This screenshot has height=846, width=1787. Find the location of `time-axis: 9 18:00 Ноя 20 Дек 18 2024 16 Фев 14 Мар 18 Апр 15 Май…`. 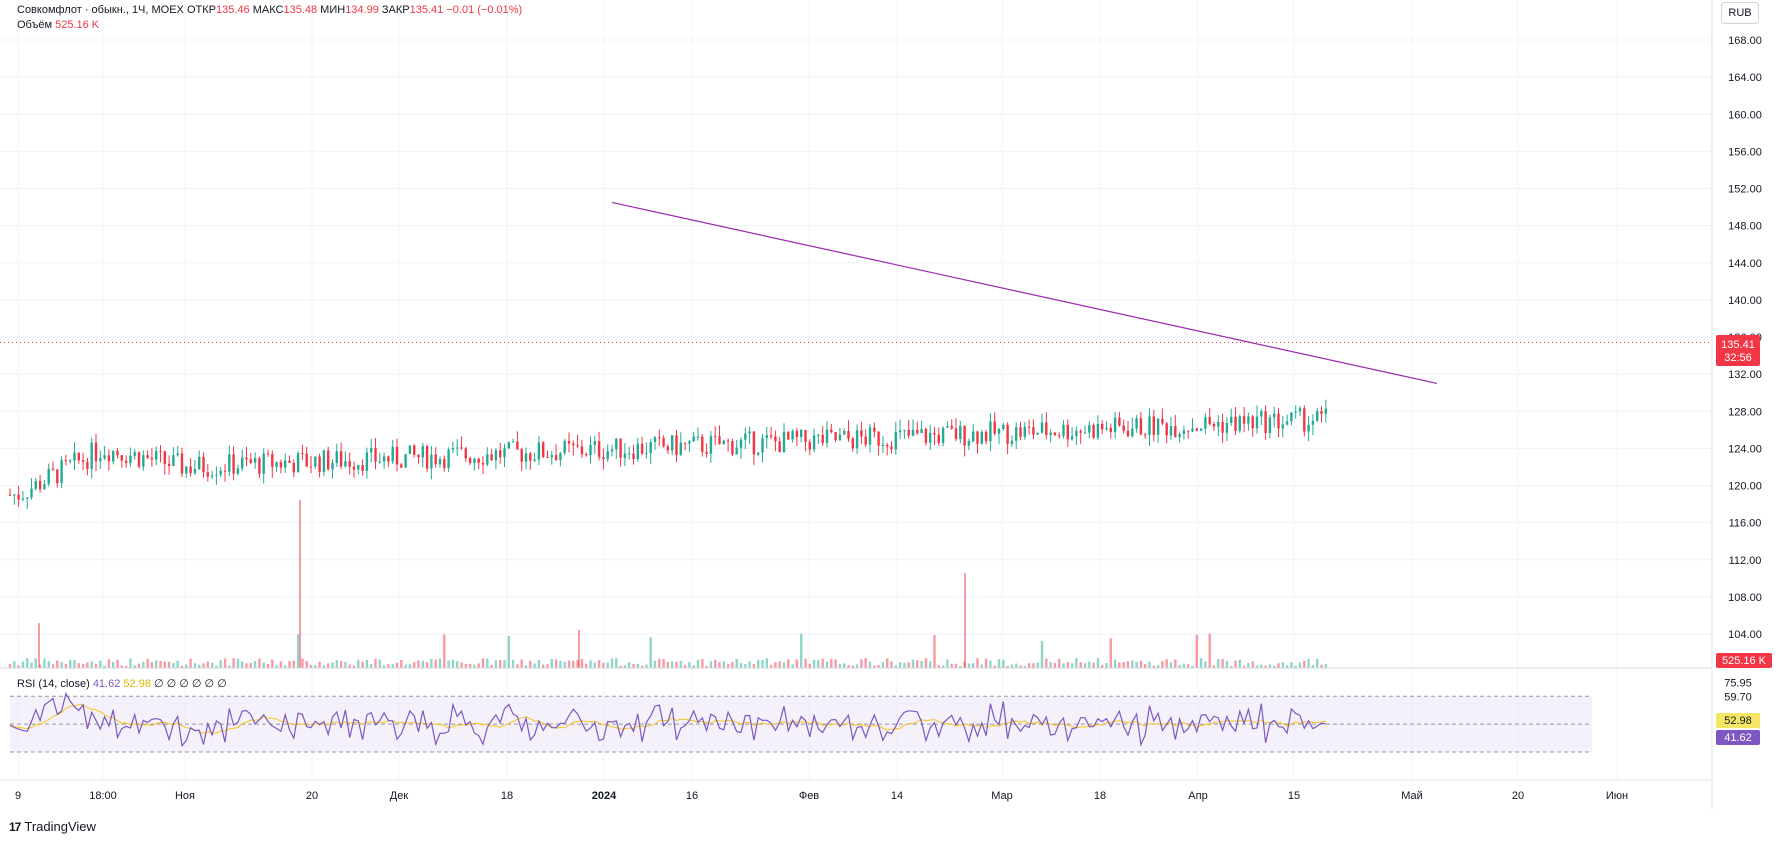

time-axis: 9 18:00 Ноя 20 Дек 18 2024 16 Фев 14 Мар 18 Апр 15 Май… is located at coordinates (821, 796).